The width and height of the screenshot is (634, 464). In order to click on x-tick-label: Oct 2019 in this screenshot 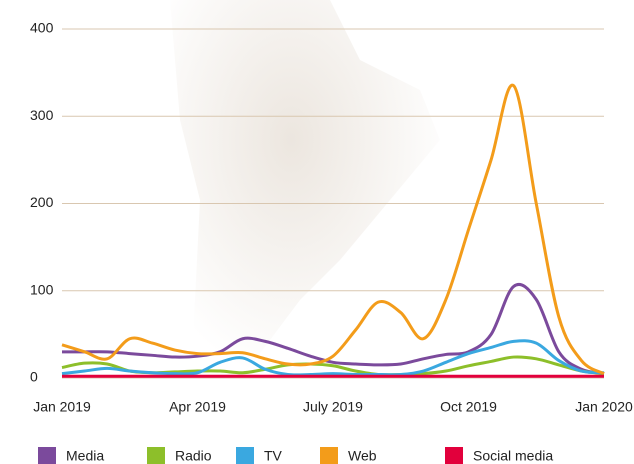, I will do `click(468, 407)`.